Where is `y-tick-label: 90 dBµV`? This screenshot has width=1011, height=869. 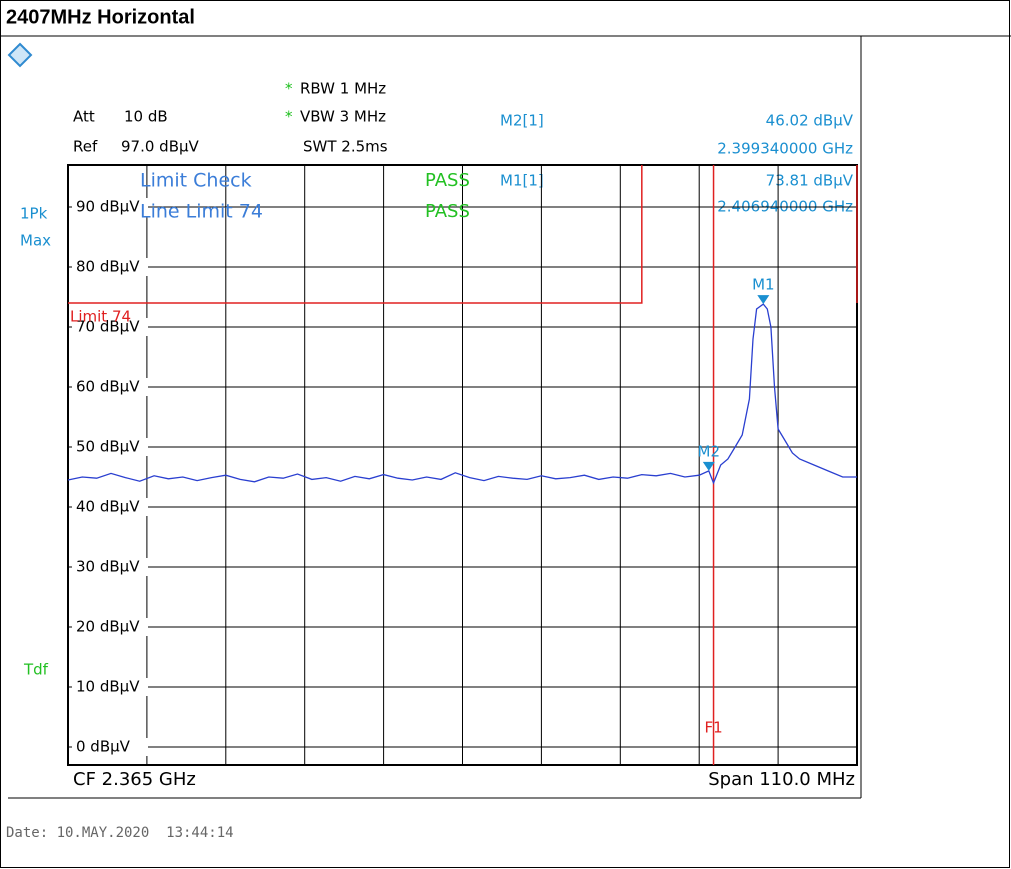 y-tick-label: 90 dBµV is located at coordinates (108, 207).